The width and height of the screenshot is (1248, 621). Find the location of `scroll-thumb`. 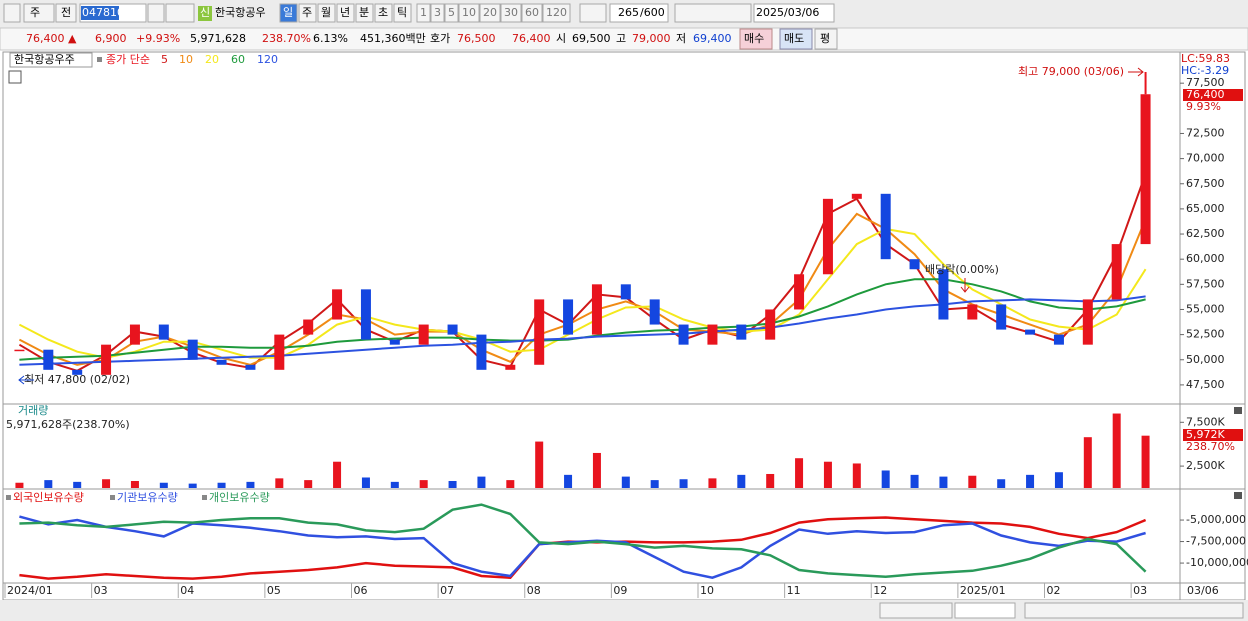

scroll-thumb is located at coordinates (985, 610).